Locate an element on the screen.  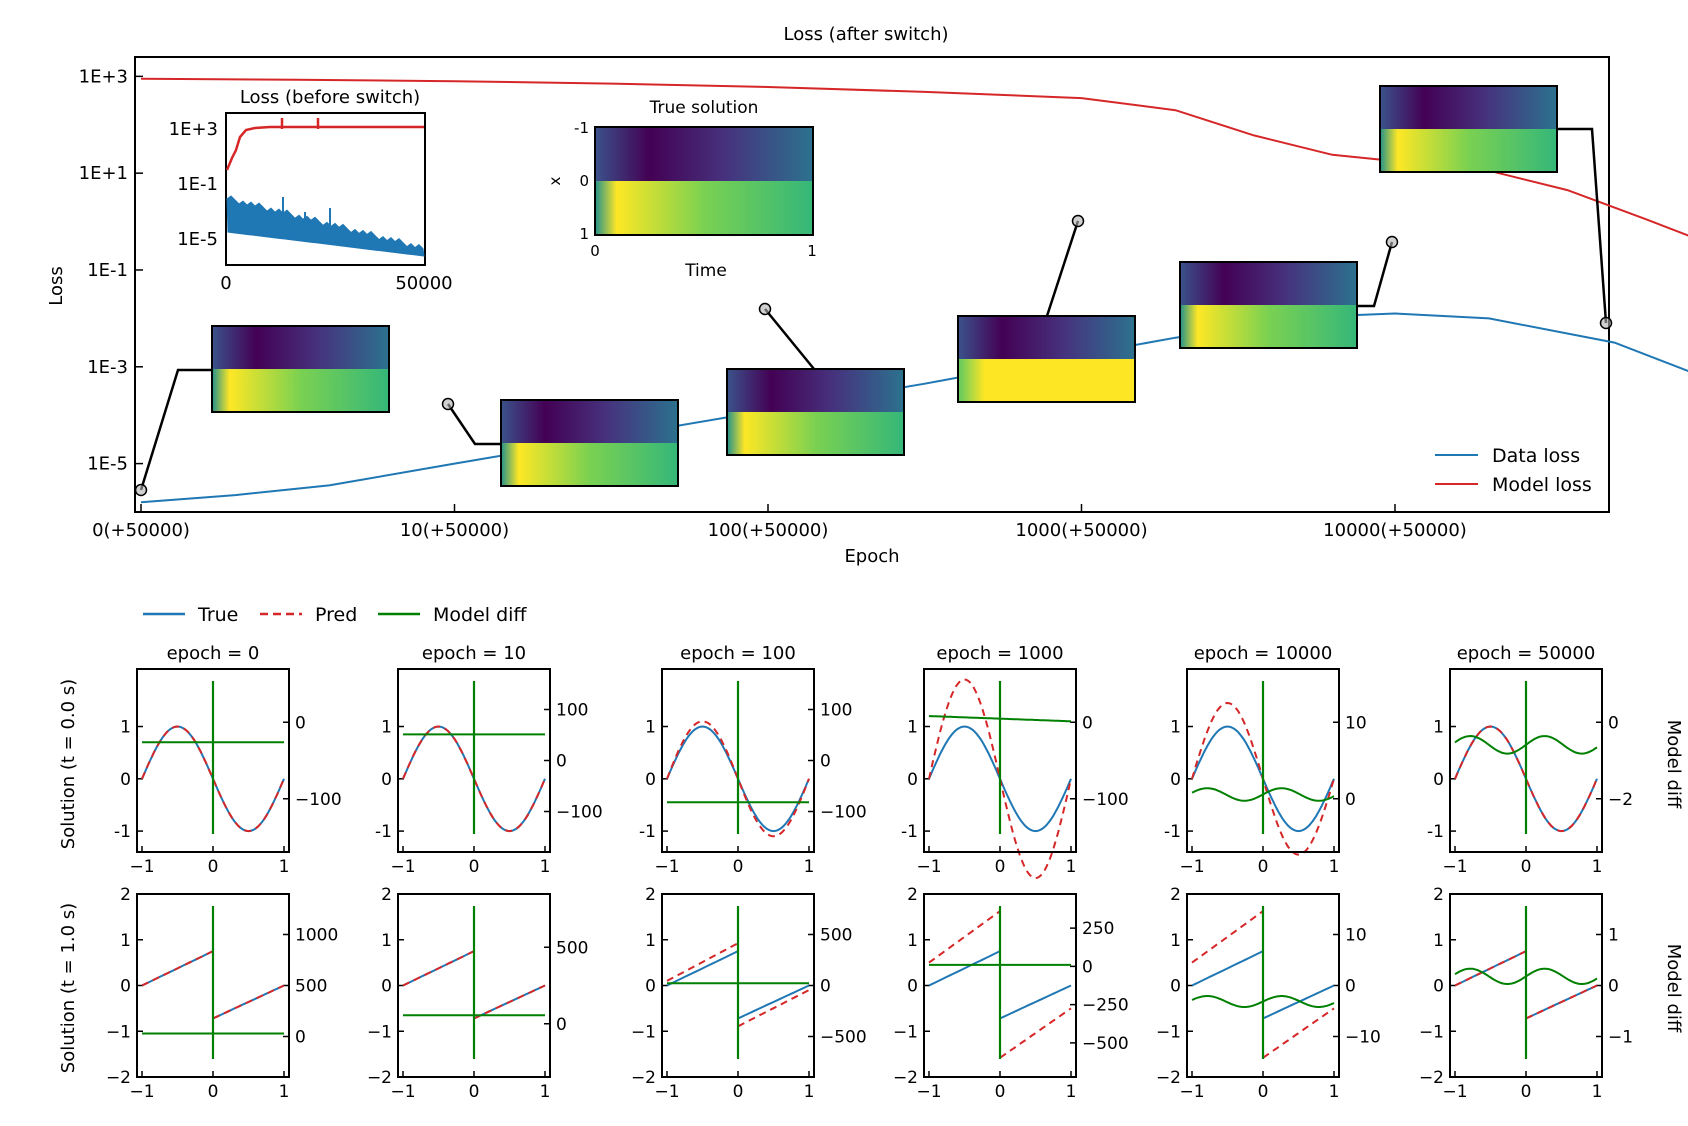
inset-before-data-loss is located at coordinates (325, 226).